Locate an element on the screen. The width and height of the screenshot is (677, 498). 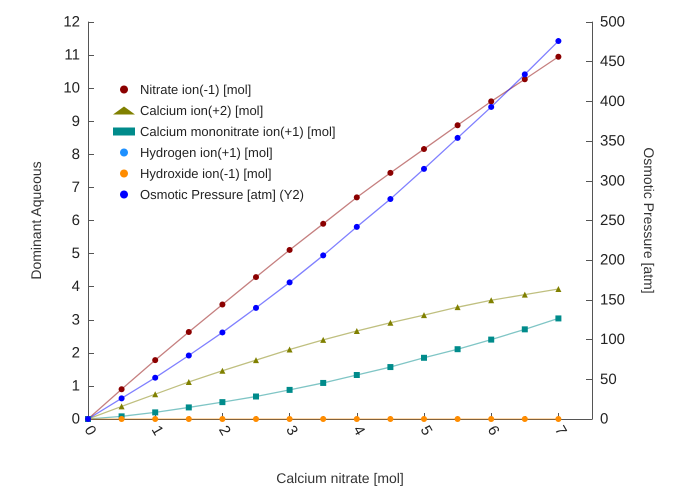
legend-label: Osmotic Pressure [atm] (Y2) is located at coordinates (222, 194).